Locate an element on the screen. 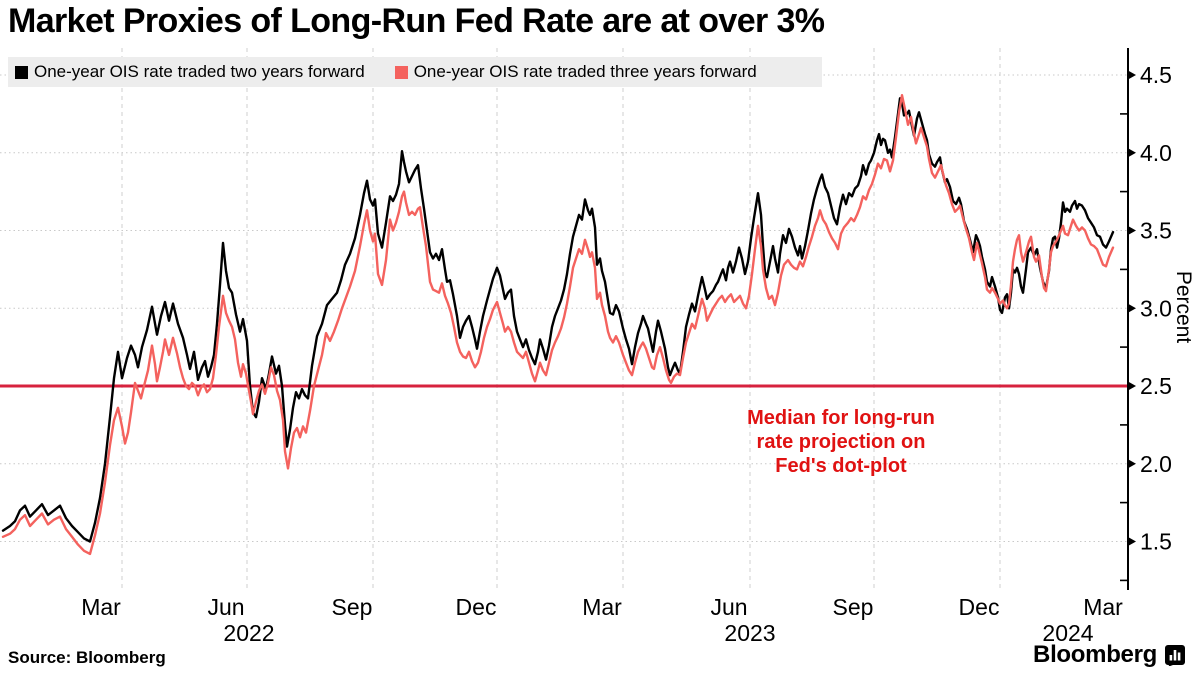 Image resolution: width=1200 pixels, height=675 pixels. y-tick-label: 1.5 is located at coordinates (1156, 542).